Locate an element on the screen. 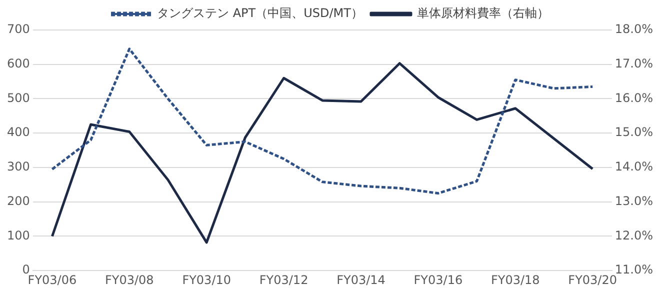 The width and height of the screenshot is (660, 293). y2-tick-label: 15.0% is located at coordinates (634, 132).